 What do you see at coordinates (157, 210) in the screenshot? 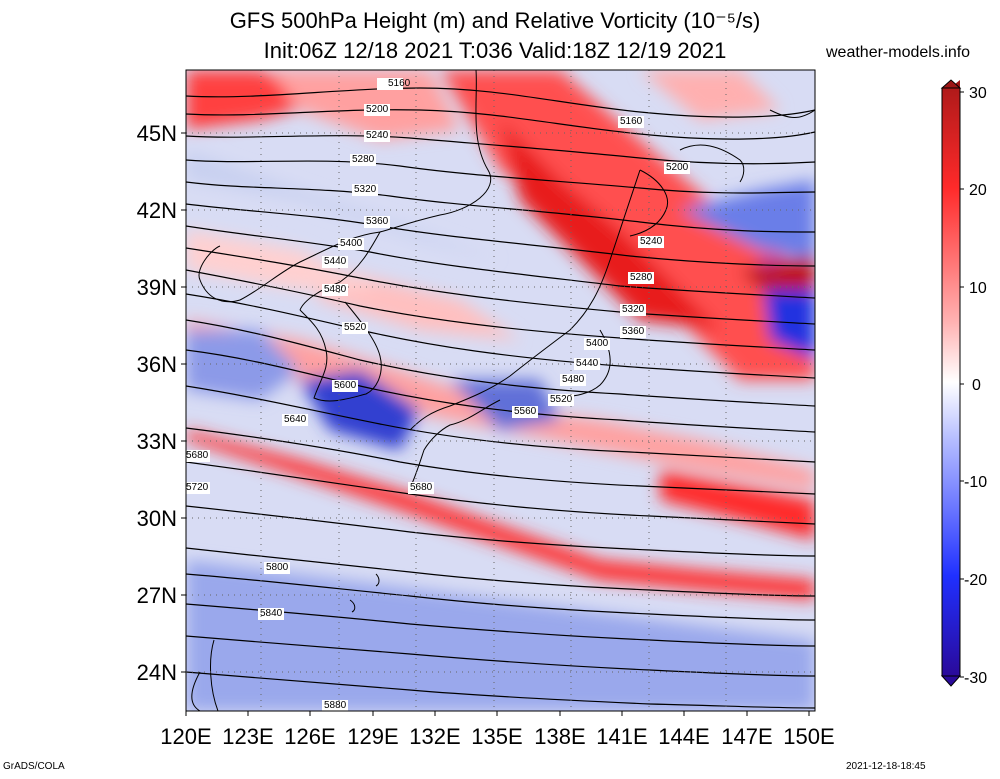
I see `lat-tick-label: 42N` at bounding box center [157, 210].